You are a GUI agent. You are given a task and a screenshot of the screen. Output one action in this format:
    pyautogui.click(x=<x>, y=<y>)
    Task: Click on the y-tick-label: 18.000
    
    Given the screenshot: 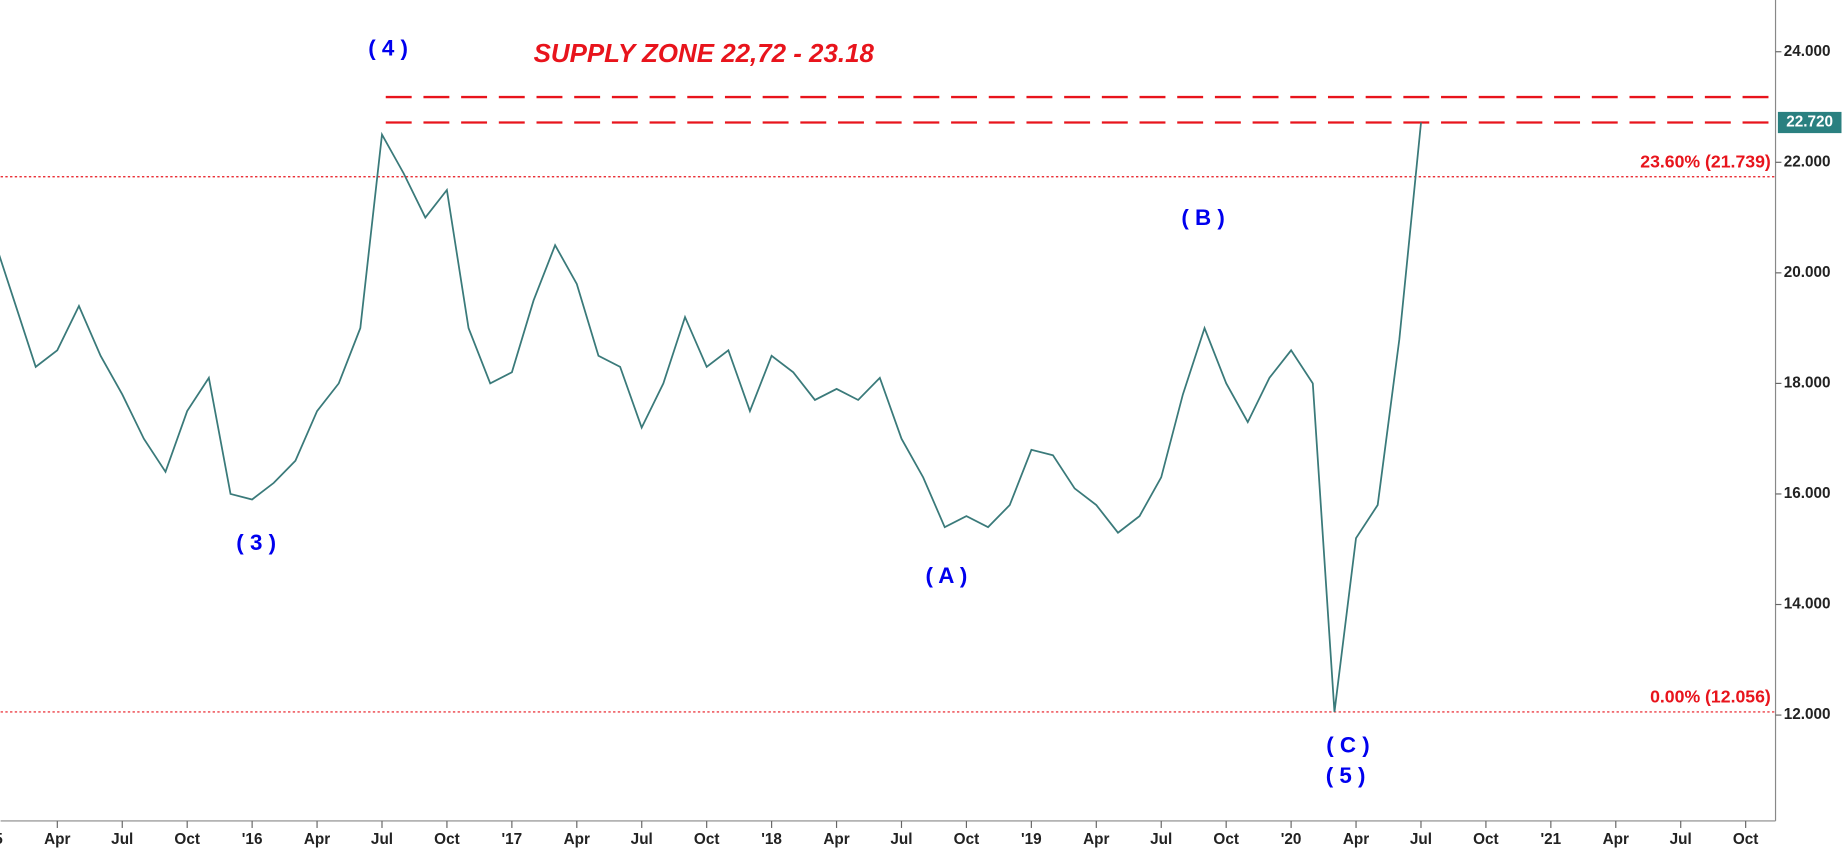 What is the action you would take?
    pyautogui.click(x=1807, y=382)
    